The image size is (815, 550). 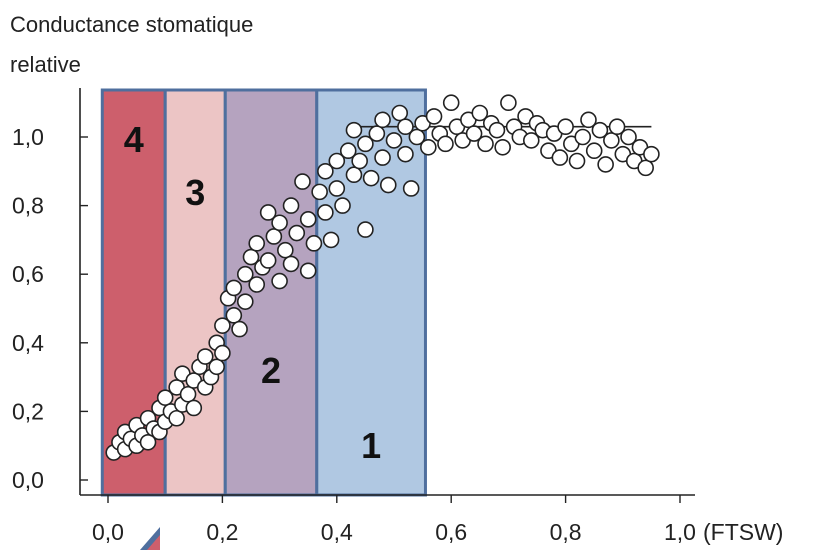 What do you see at coordinates (743, 532) in the screenshot?
I see `x-axis-label: (FTSW)` at bounding box center [743, 532].